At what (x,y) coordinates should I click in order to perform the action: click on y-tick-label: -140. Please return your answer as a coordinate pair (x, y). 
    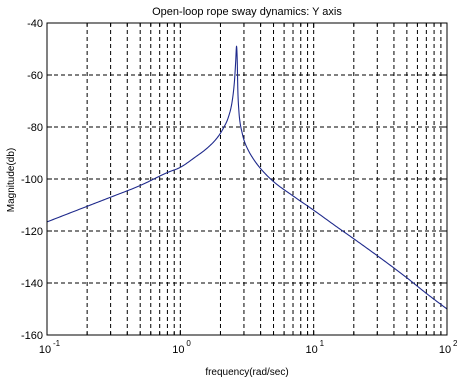
    Looking at the image, I should click on (32, 284).